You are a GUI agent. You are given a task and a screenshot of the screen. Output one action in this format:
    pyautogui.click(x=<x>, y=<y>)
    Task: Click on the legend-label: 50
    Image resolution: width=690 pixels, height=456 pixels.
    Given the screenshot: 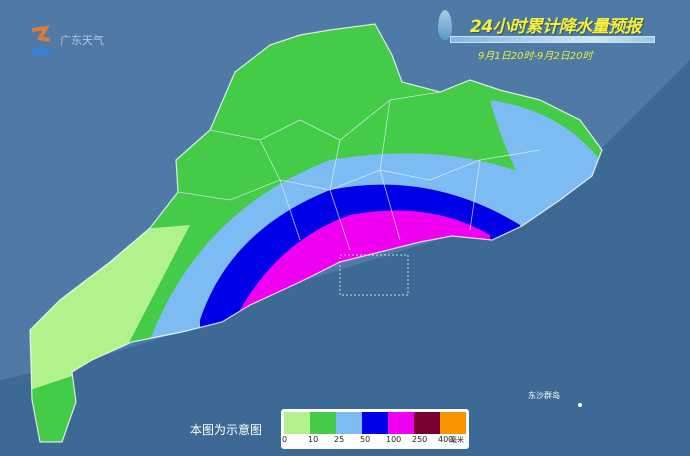 What is the action you would take?
    pyautogui.click(x=365, y=439)
    